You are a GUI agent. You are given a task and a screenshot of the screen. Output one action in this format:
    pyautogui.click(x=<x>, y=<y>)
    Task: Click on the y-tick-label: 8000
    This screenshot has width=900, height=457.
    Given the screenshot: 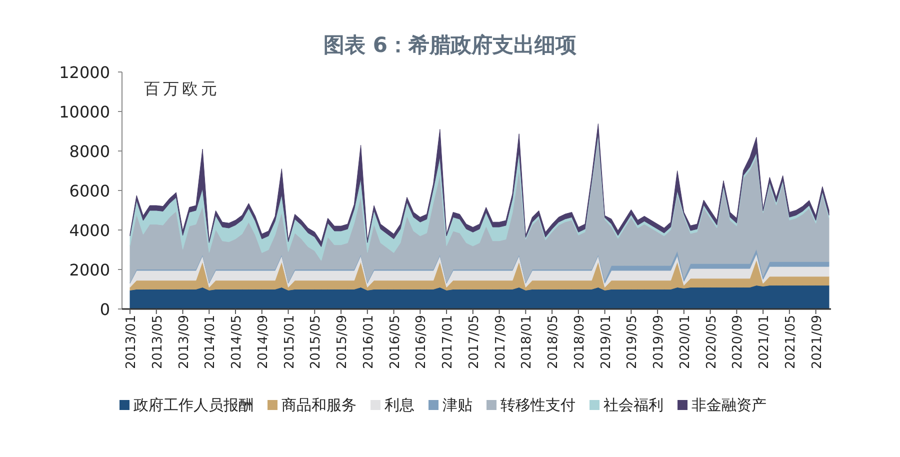 What is the action you would take?
    pyautogui.click(x=89, y=151)
    